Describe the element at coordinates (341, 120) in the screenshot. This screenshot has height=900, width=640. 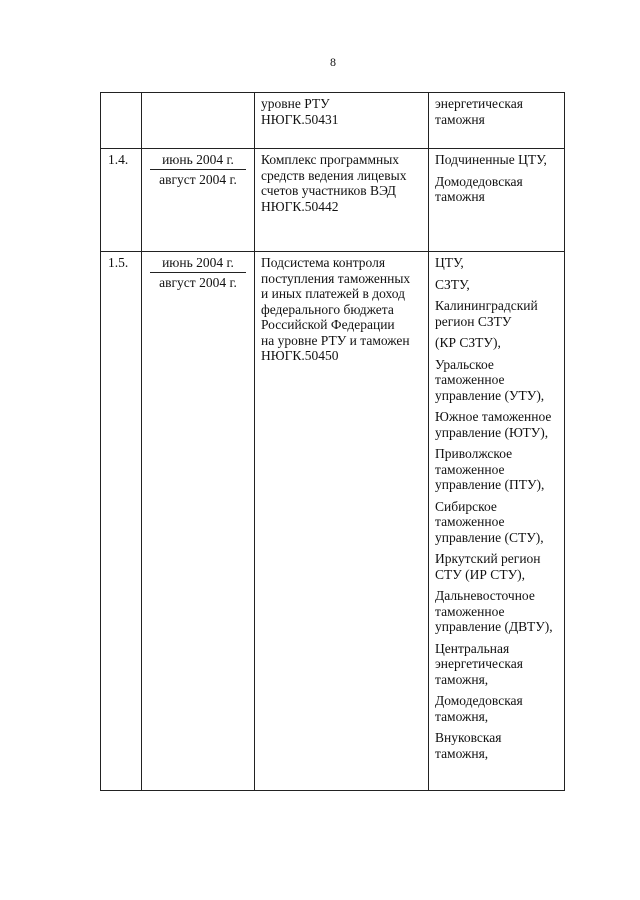
I see `description-cell: уровне РТУ НЮГК.50431` at that location.